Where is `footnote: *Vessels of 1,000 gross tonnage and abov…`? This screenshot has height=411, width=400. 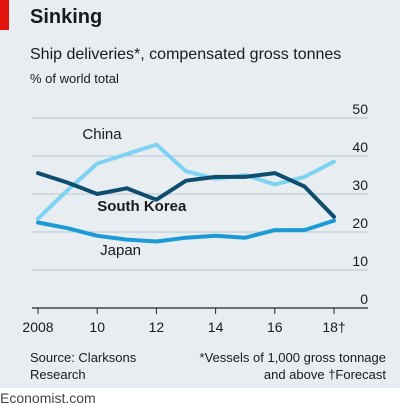 footnote: *Vessels of 1,000 gross tonnage and abov… is located at coordinates (281, 366).